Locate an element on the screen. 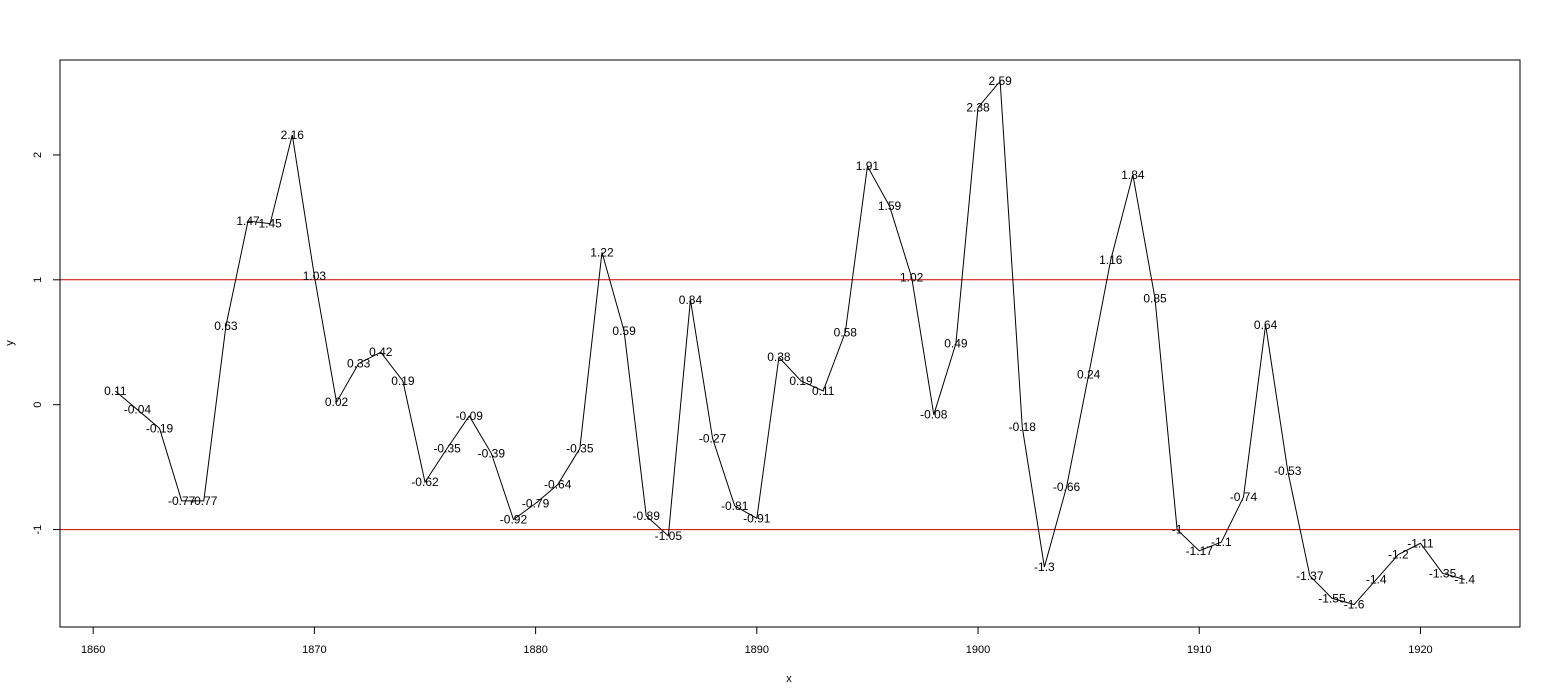 The image size is (1550, 700). data-point-label: 0.85 is located at coordinates (1155, 299).